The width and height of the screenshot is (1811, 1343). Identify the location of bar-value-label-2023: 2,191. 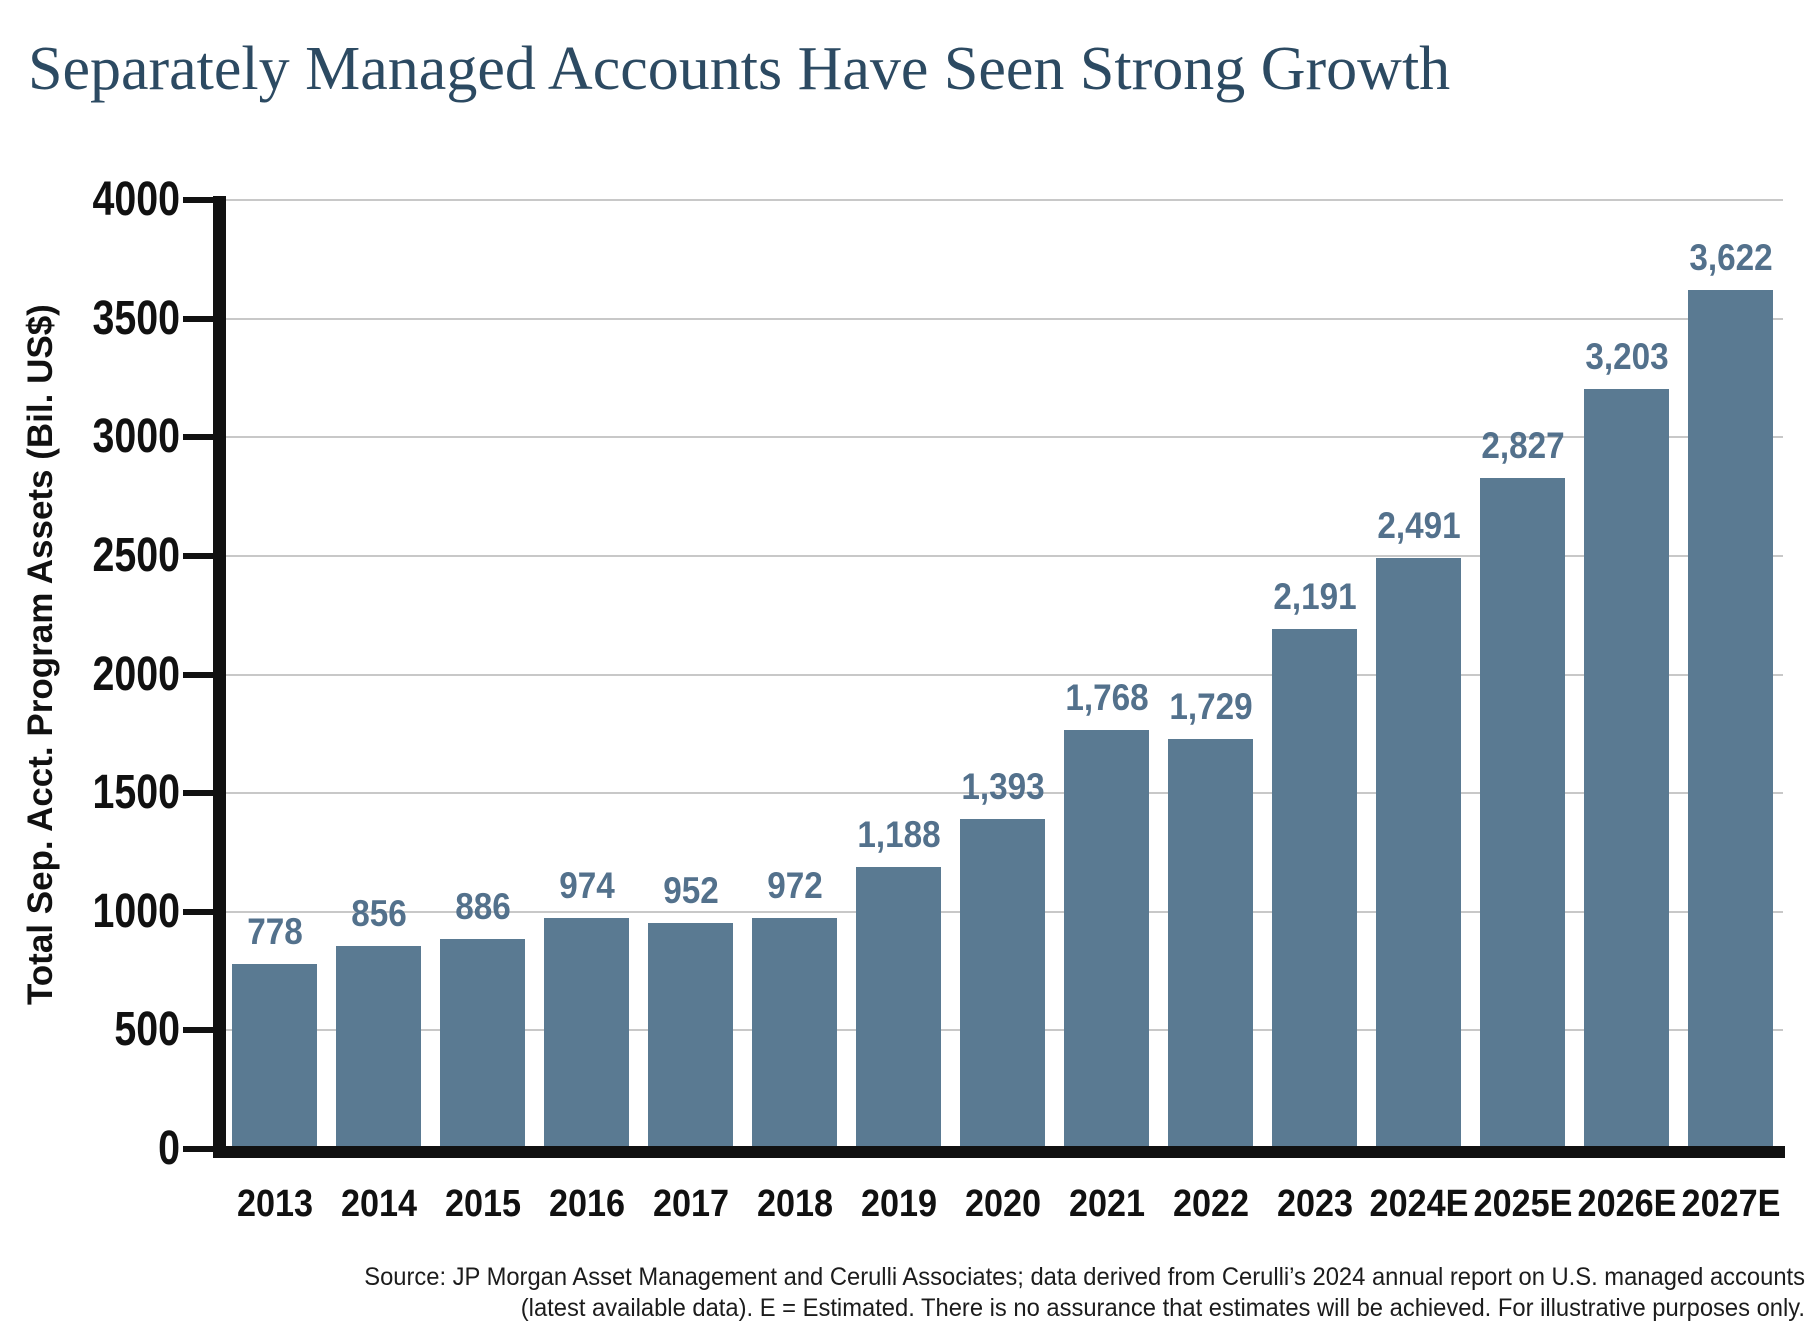
(1314, 597).